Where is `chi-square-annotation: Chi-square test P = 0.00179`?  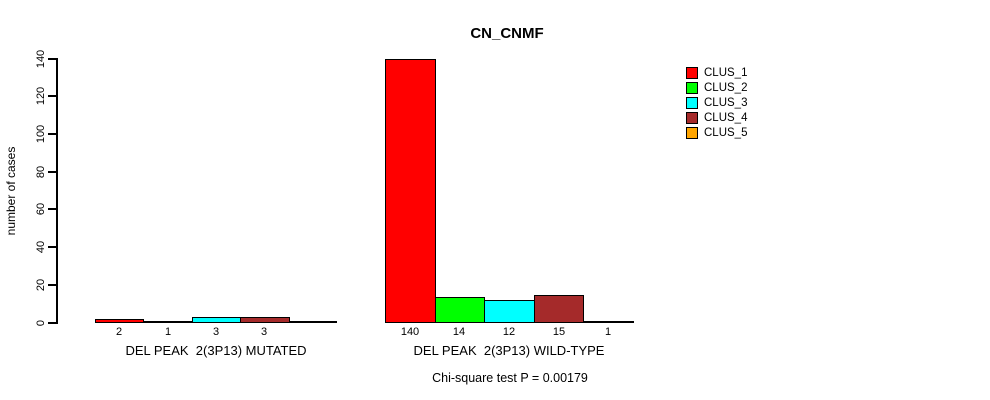
chi-square-annotation: Chi-square test P = 0.00179 is located at coordinates (510, 378).